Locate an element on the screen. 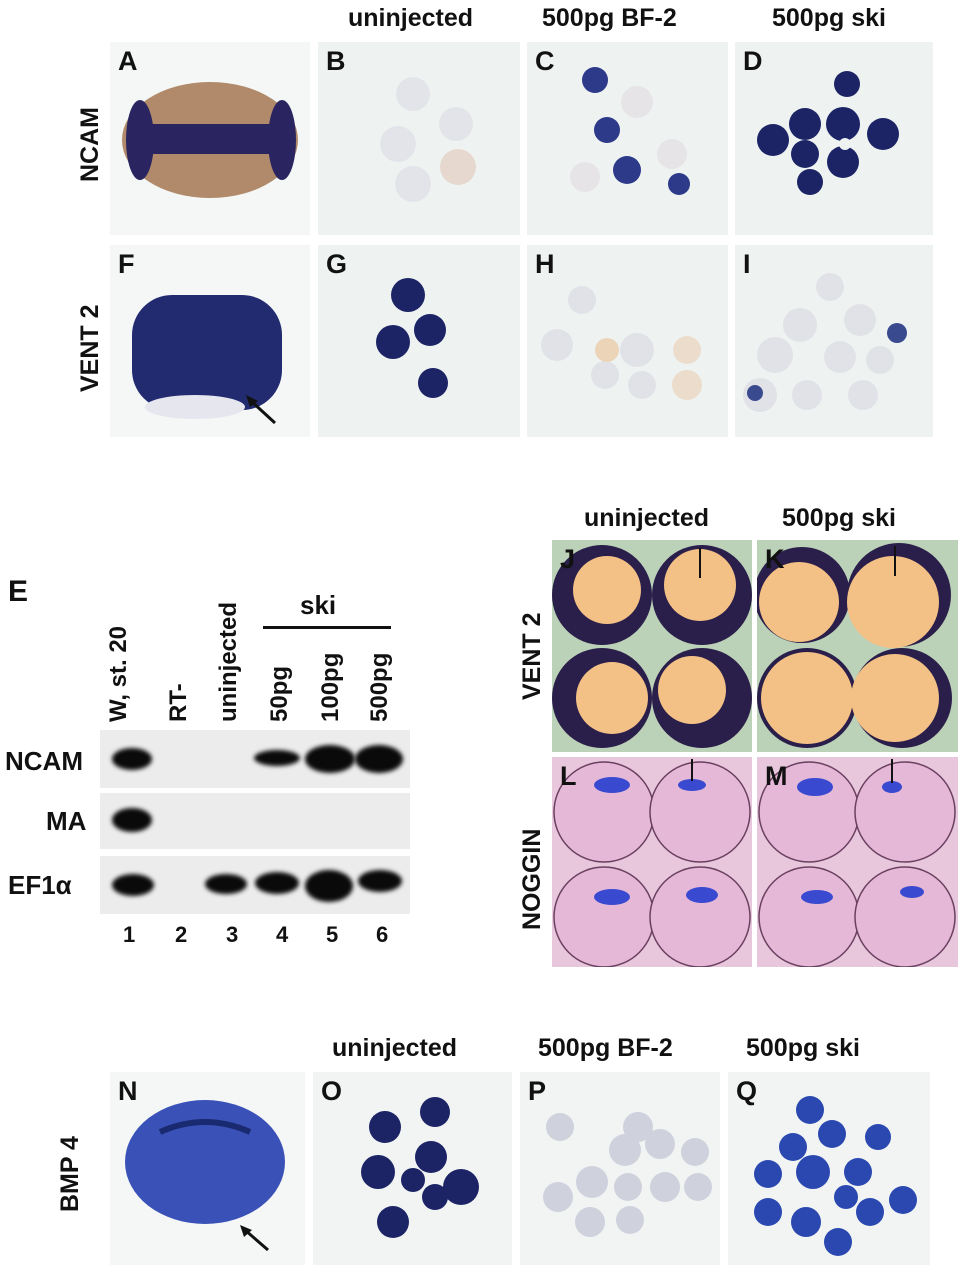 The image size is (964, 1280). panel-label: A is located at coordinates (128, 61).